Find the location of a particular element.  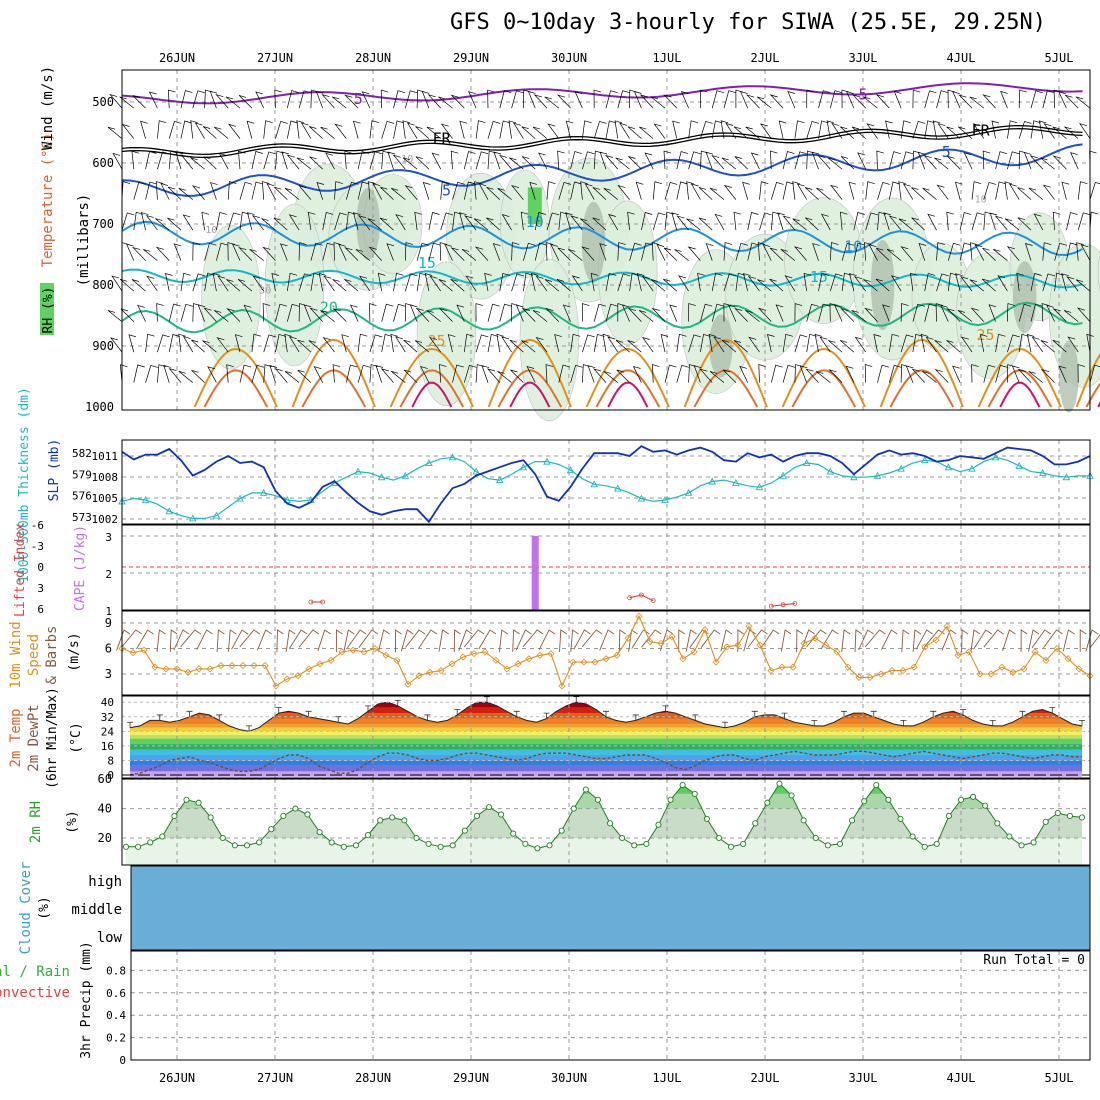

wind-upper-axis-label: Wind (m/s) is located at coordinates (48, 108).